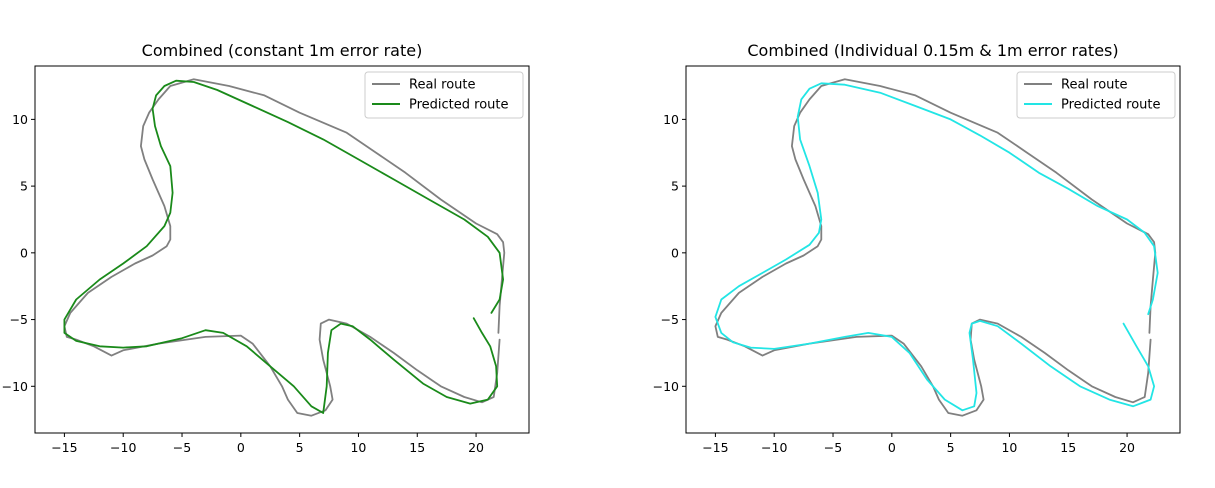 Image resolution: width=1215 pixels, height=488 pixels. Describe the element at coordinates (282, 50) in the screenshot. I see `chart-title: Combined (constant 1m error rate)` at that location.